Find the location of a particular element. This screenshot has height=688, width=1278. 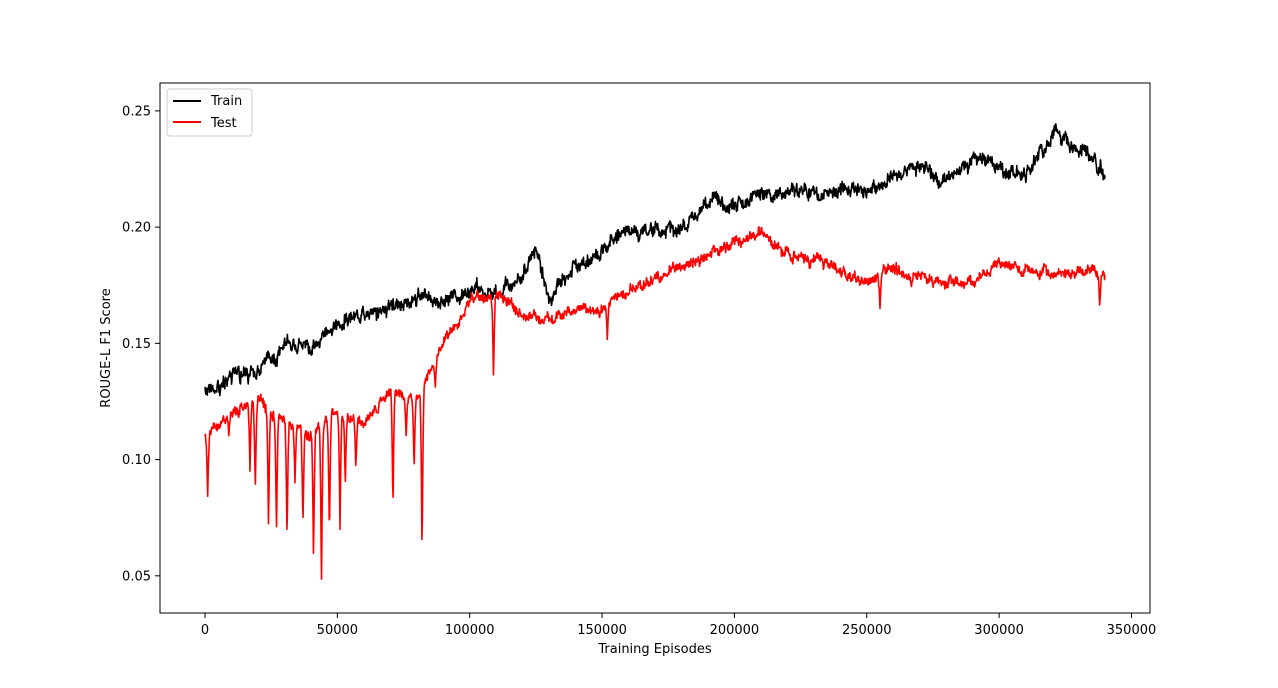

legend-label-test: Test is located at coordinates (223, 123).